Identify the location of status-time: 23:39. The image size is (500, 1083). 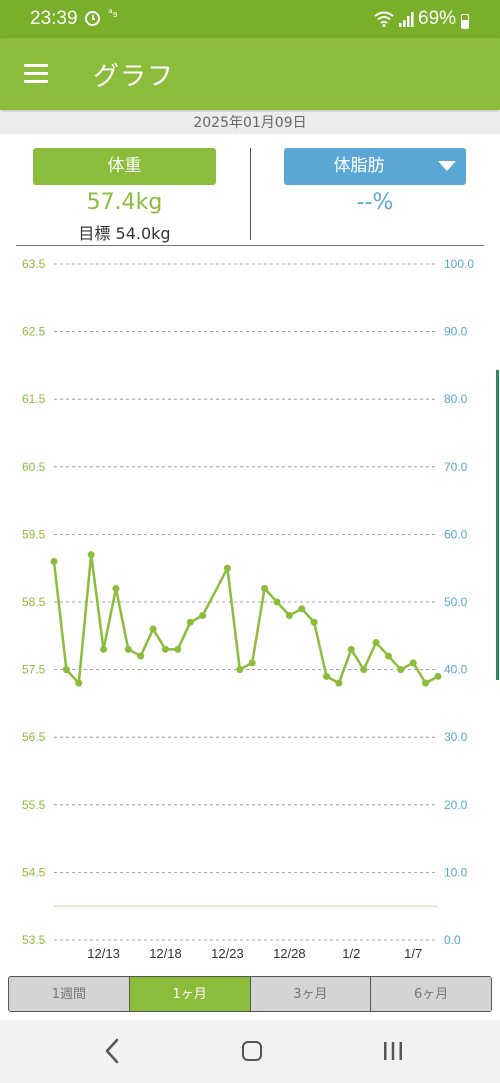
(54, 18).